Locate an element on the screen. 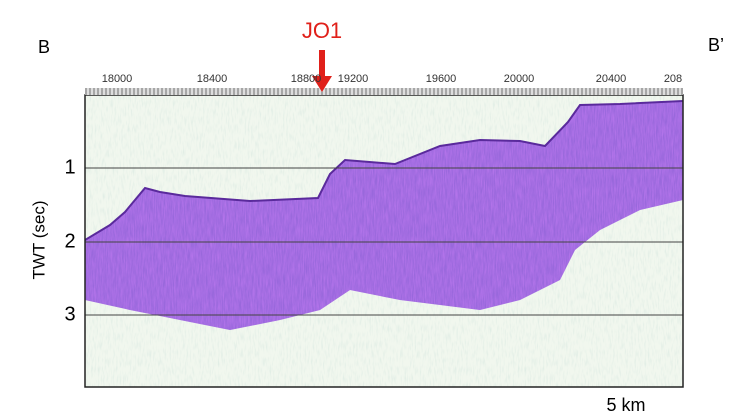 The width and height of the screenshot is (745, 417). top-tick-bar is located at coordinates (384, 91).